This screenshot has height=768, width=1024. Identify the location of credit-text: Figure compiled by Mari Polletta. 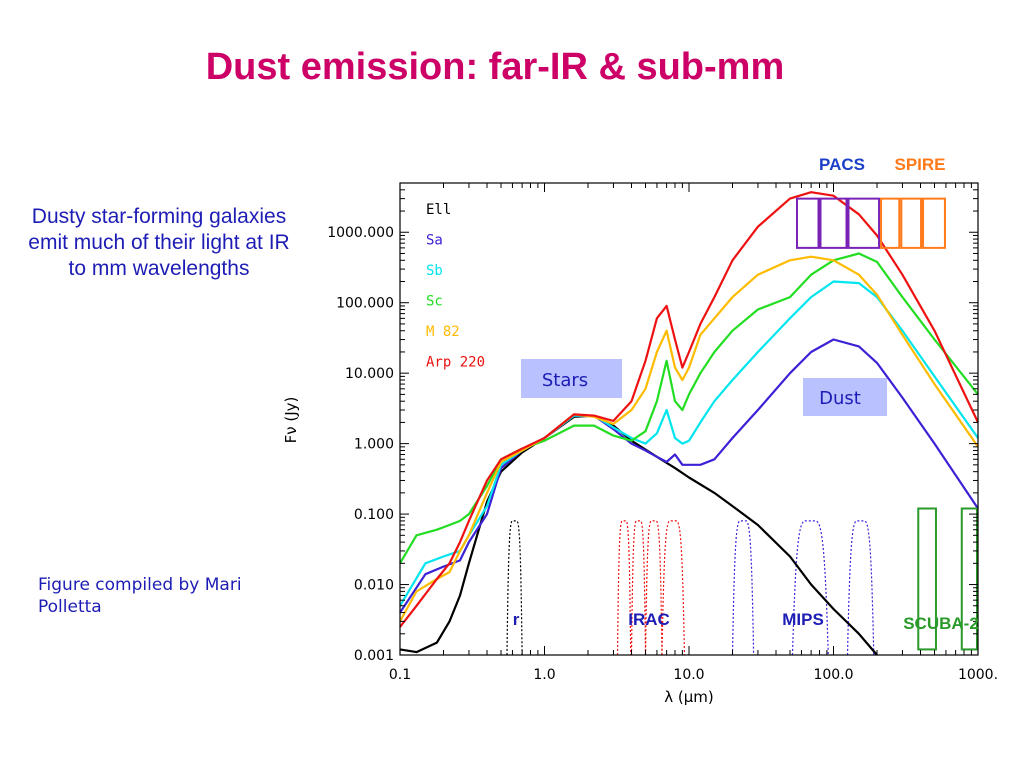
(140, 596).